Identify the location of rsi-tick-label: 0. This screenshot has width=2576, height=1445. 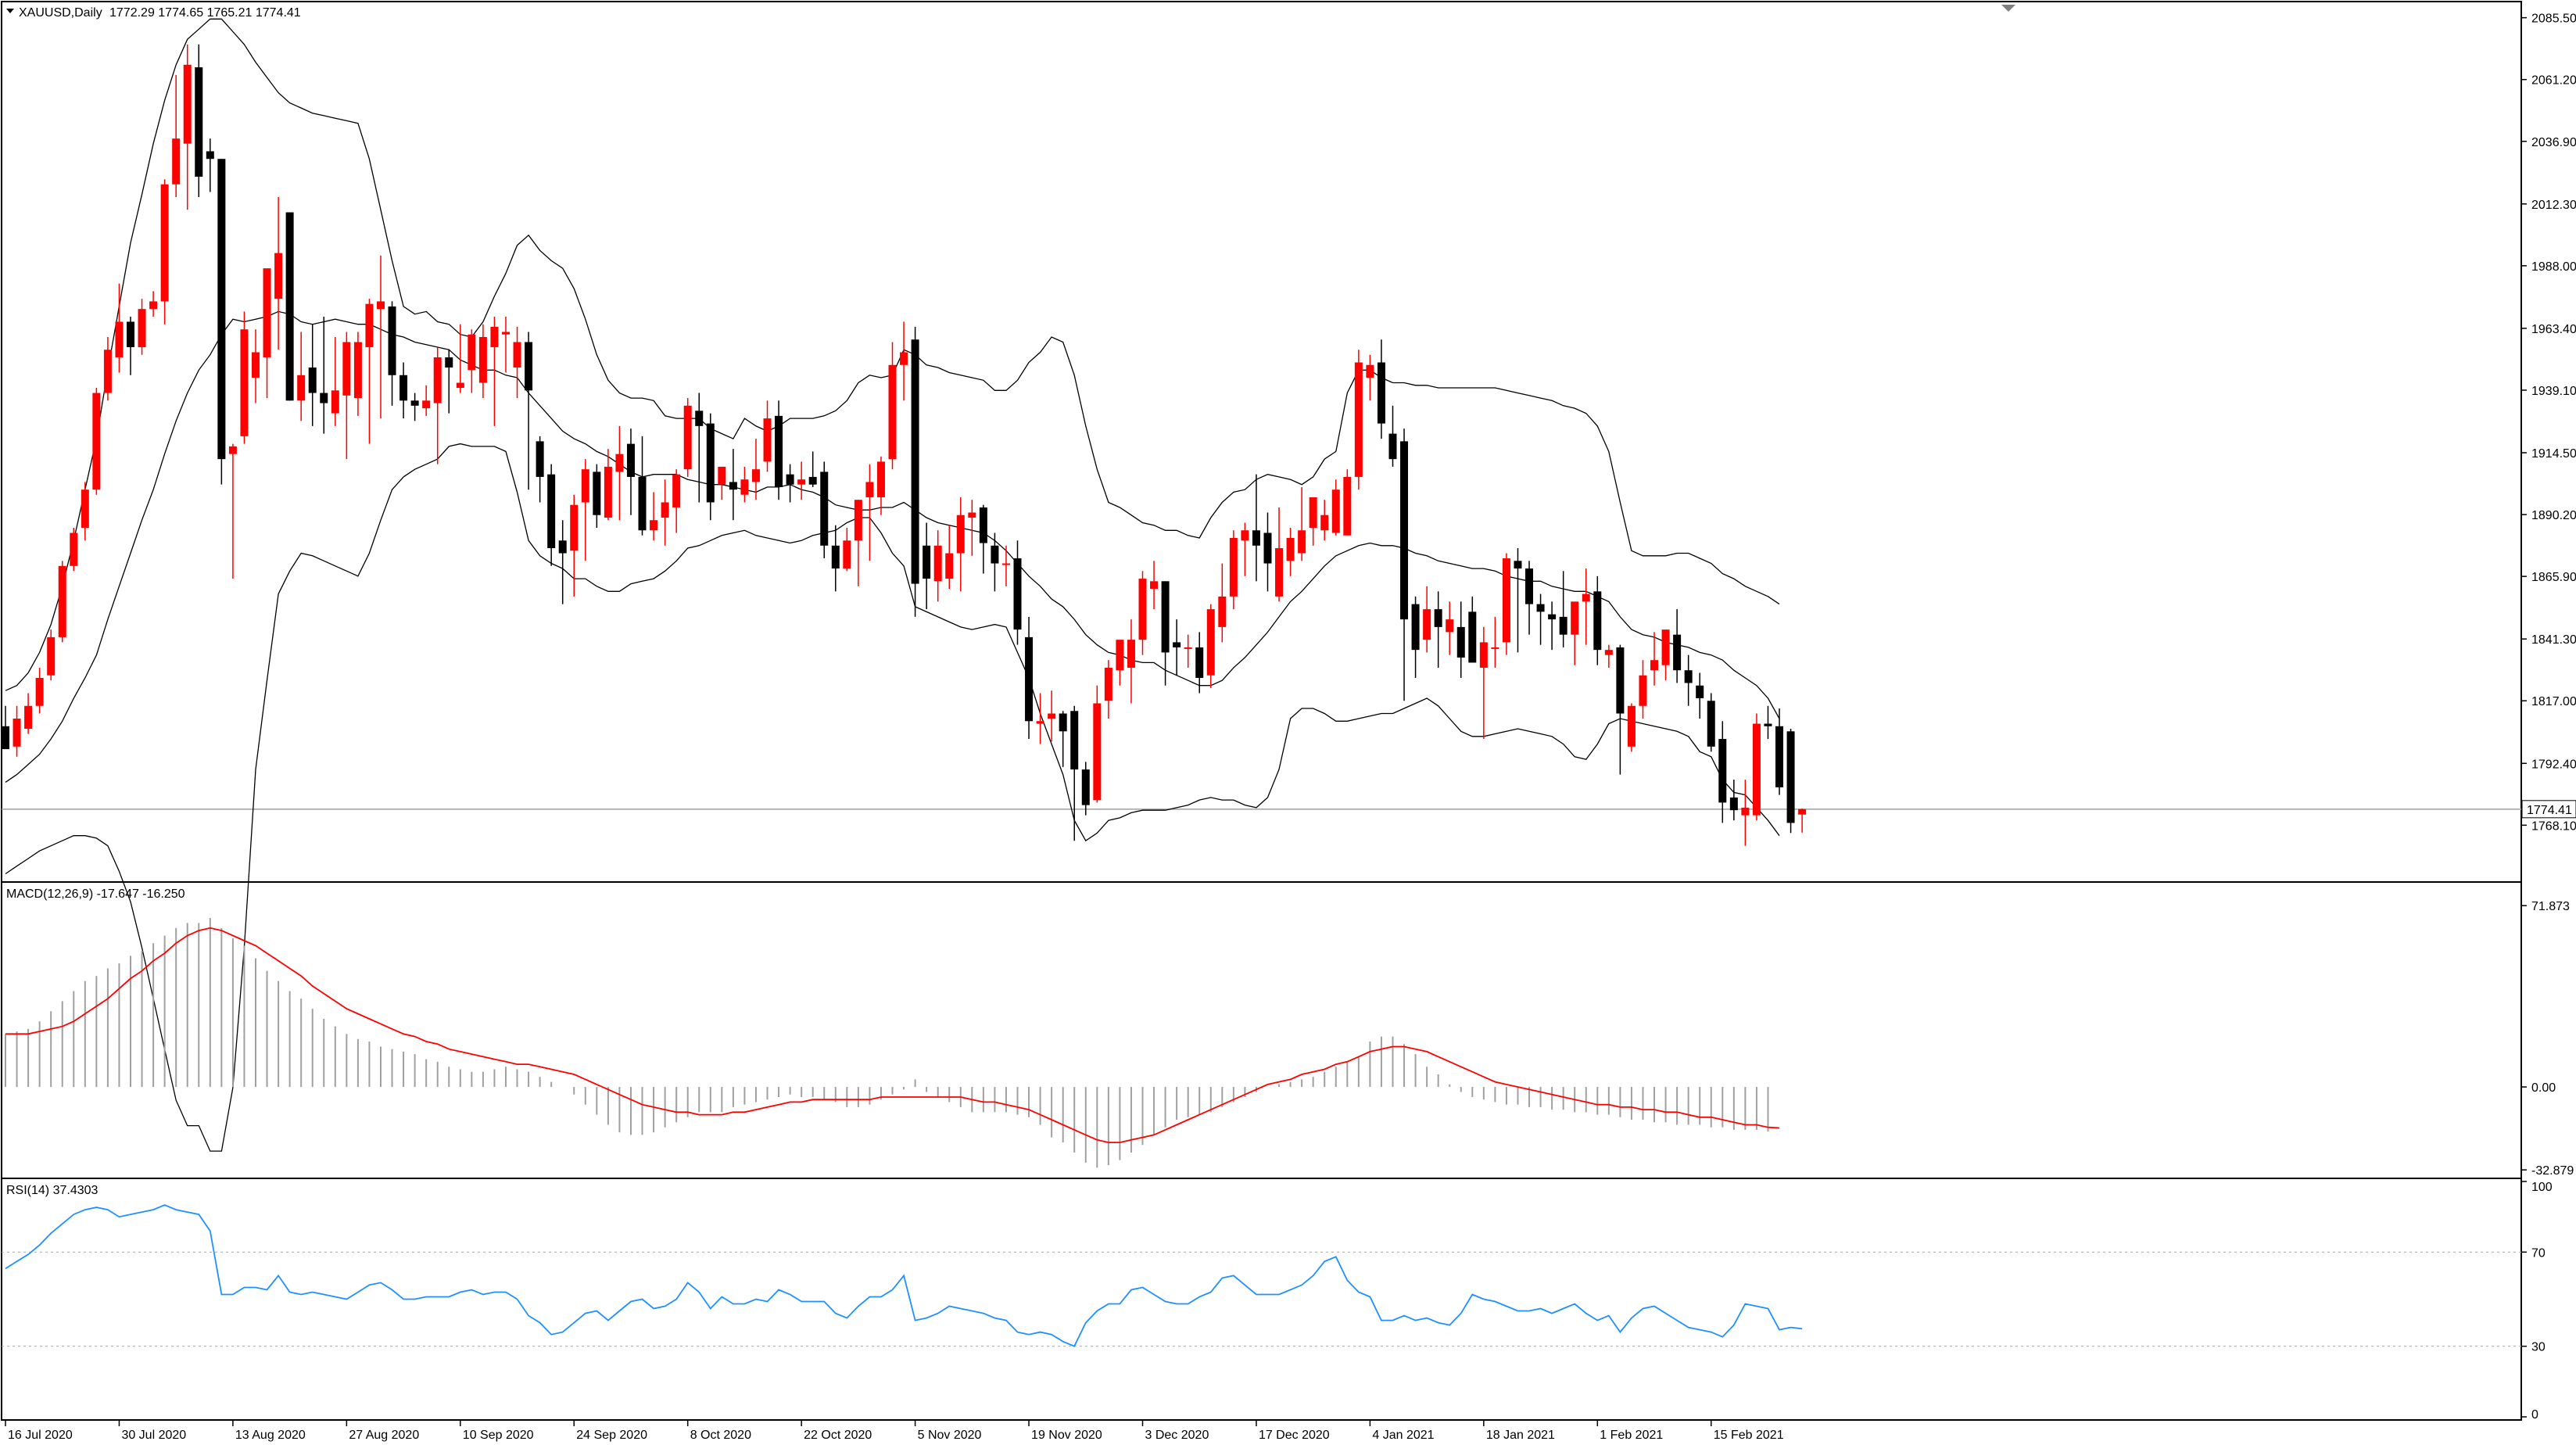
(2534, 1415).